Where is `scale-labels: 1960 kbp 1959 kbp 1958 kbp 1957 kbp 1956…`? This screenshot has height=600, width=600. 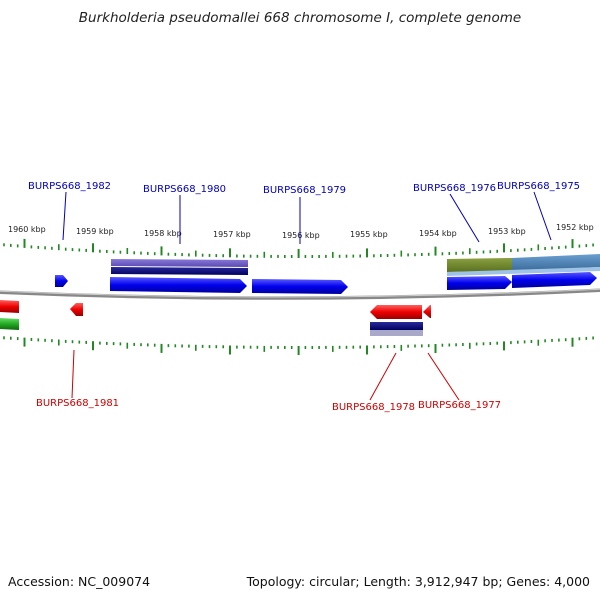 scale-labels: 1960 kbp 1959 kbp 1958 kbp 1957 kbp 1956… is located at coordinates (301, 231).